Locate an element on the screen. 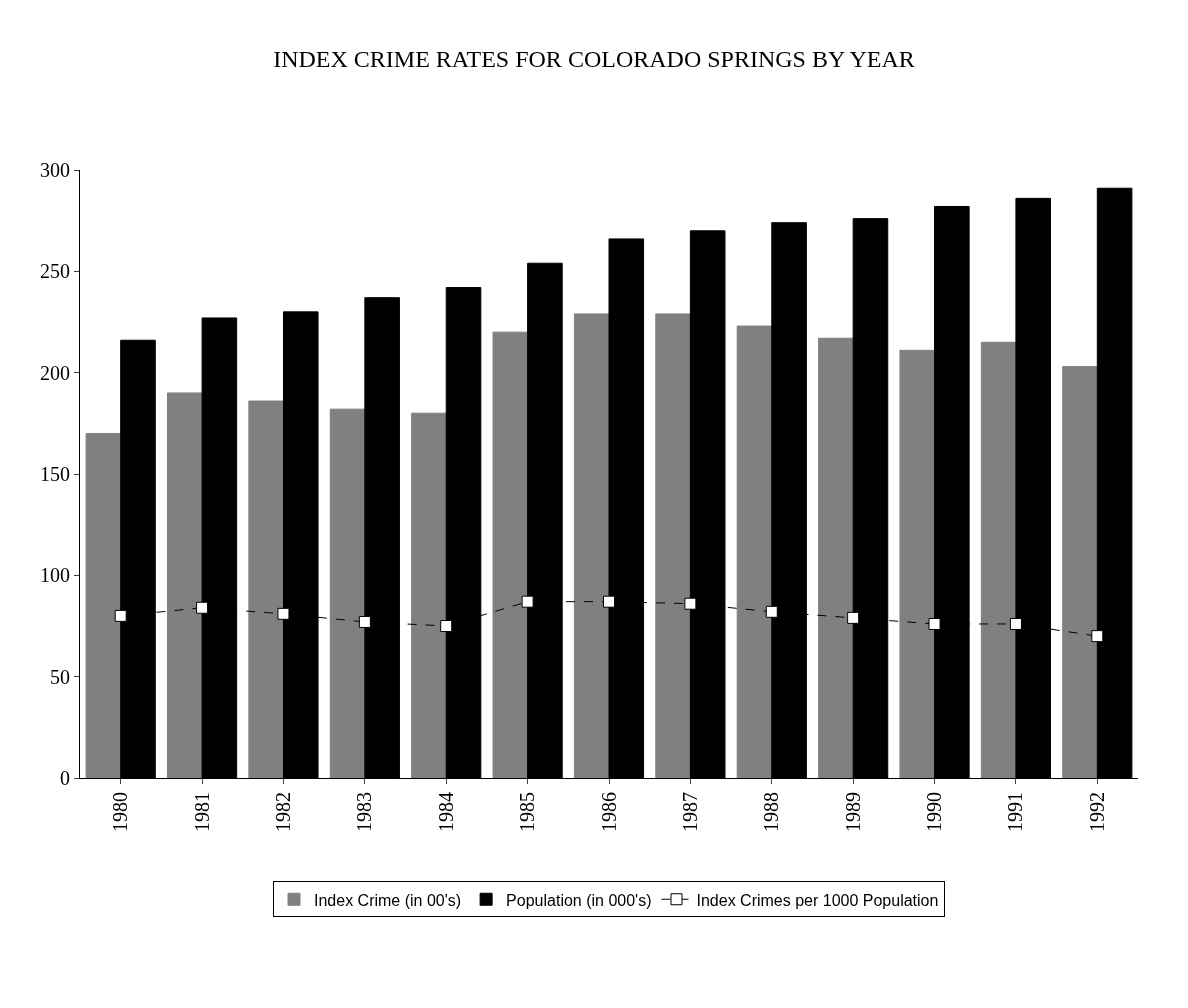  x-tick-label: 1984 is located at coordinates (445, 812).